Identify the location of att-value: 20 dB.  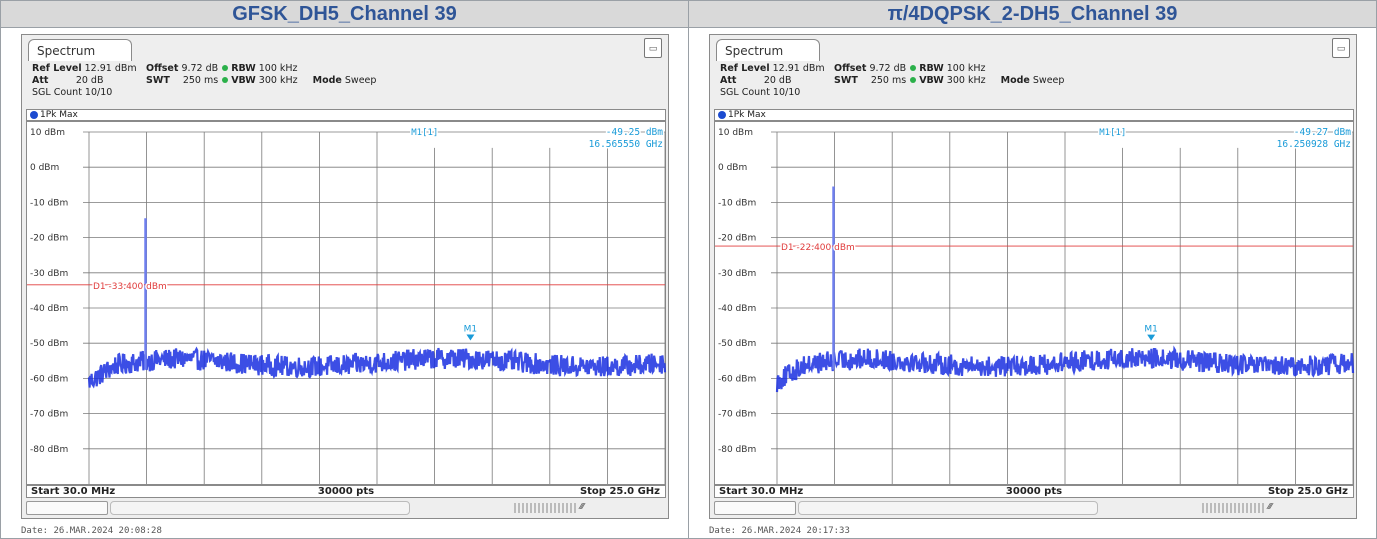
(777, 80).